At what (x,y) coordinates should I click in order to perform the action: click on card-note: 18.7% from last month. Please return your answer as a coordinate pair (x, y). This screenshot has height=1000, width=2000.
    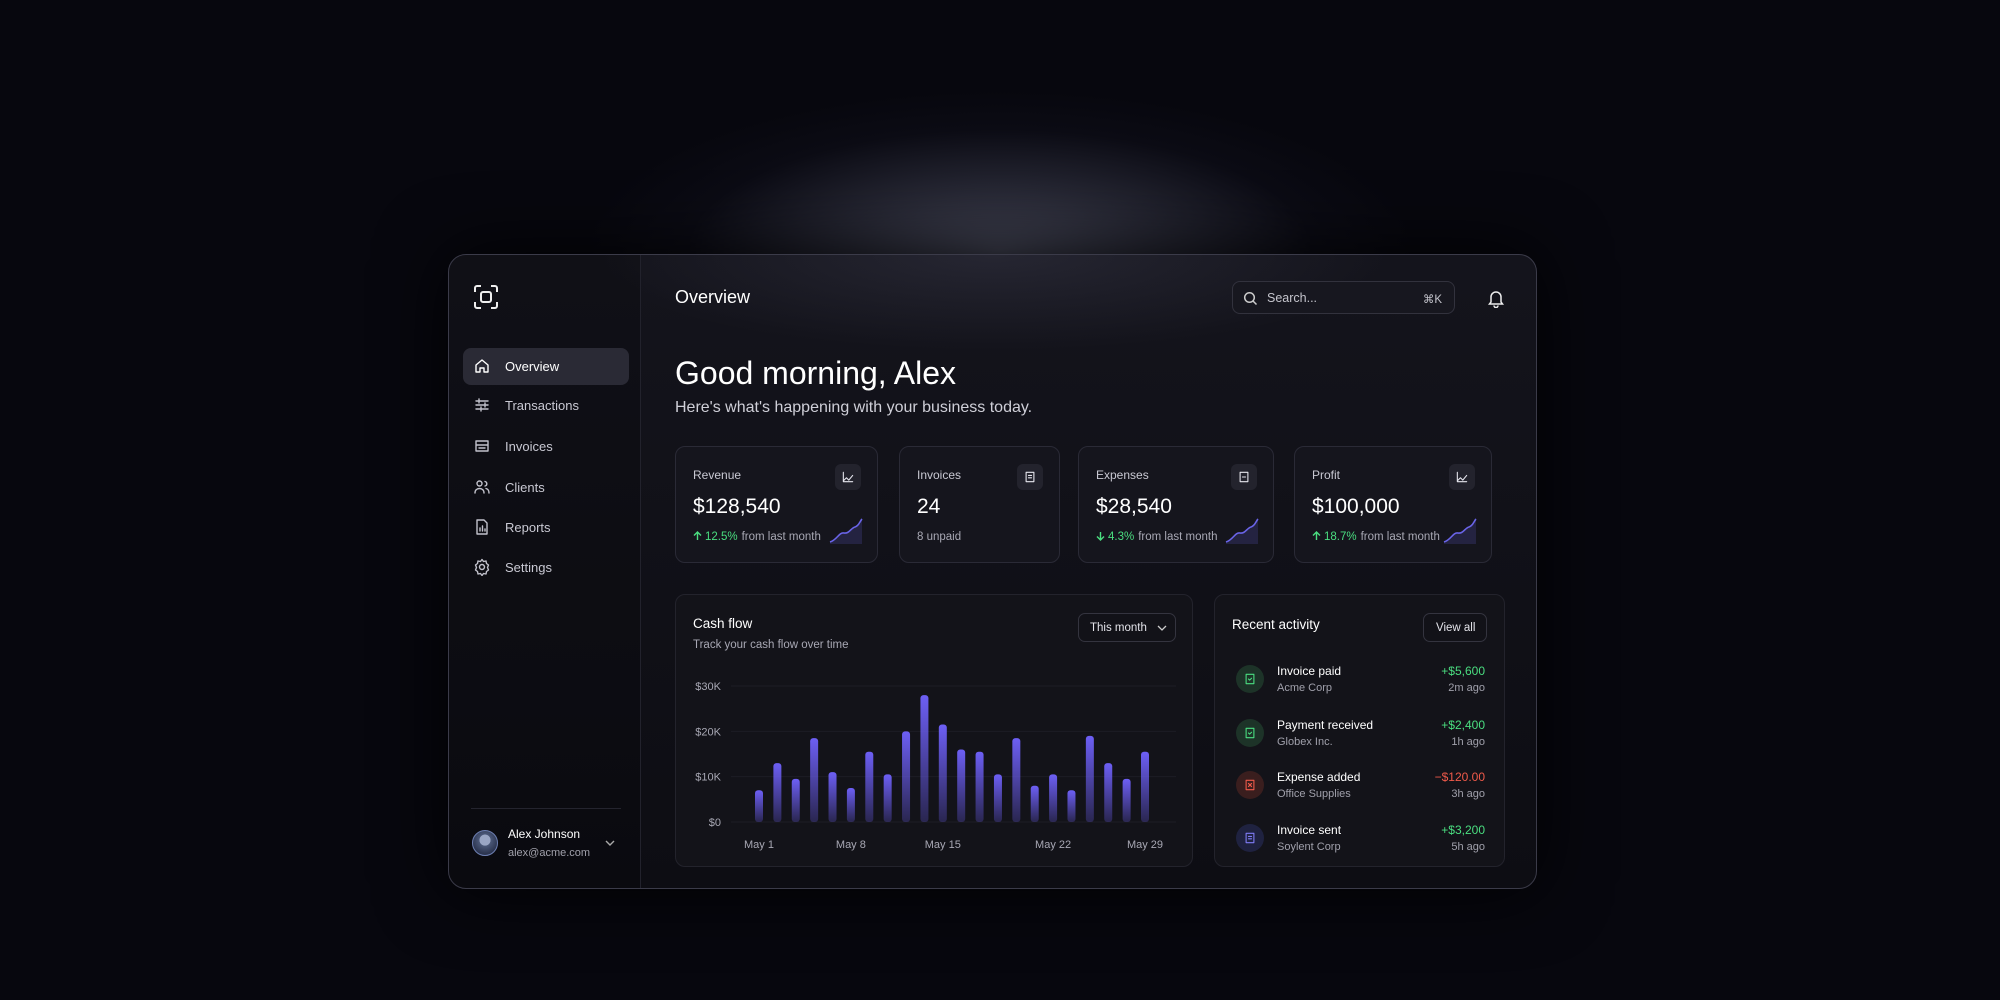
    Looking at the image, I should click on (1376, 537).